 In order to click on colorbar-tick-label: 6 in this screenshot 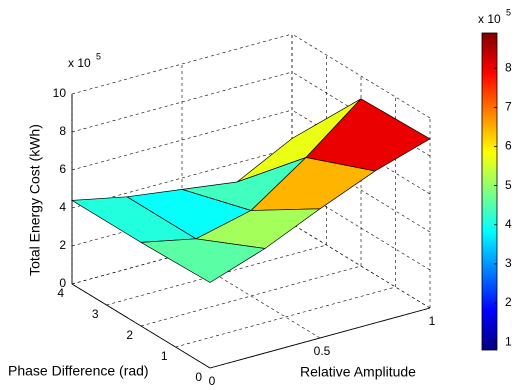, I will do `click(508, 146)`.